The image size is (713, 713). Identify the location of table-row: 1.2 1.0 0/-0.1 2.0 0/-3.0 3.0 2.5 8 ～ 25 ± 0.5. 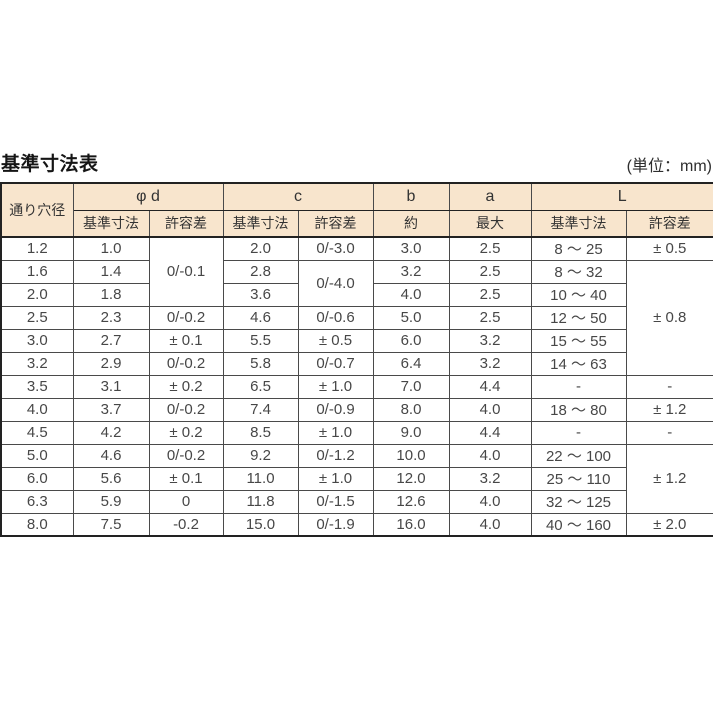
(356, 271).